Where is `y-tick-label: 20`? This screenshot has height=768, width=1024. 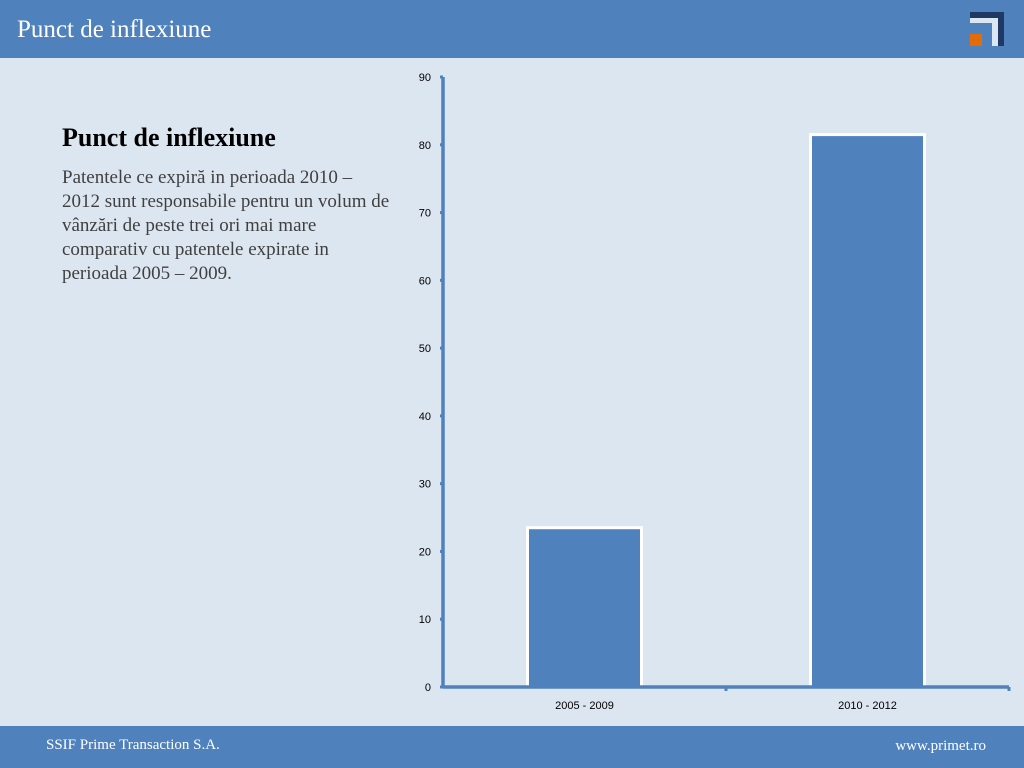 y-tick-label: 20 is located at coordinates (425, 552).